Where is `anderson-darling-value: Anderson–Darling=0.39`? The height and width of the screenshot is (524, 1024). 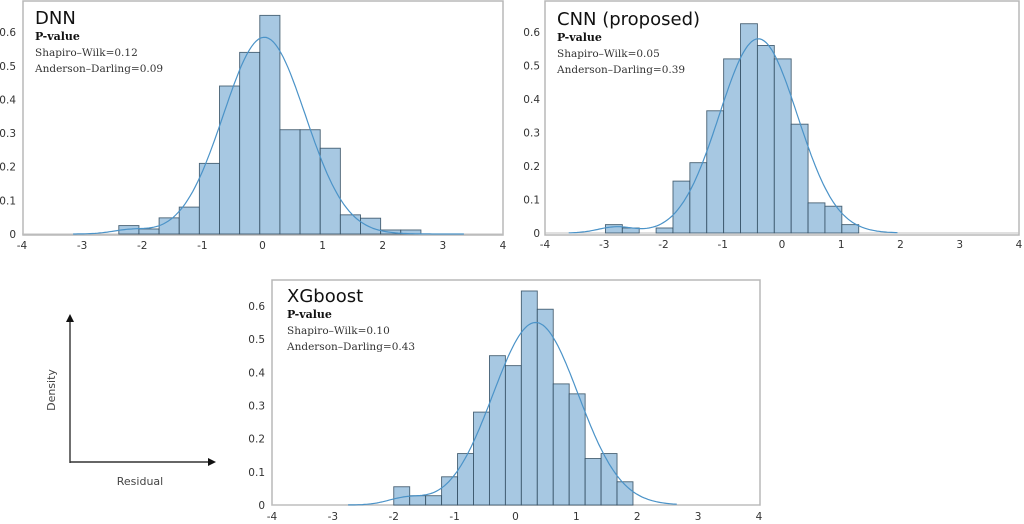 anderson-darling-value: Anderson–Darling=0.39 is located at coordinates (620, 70).